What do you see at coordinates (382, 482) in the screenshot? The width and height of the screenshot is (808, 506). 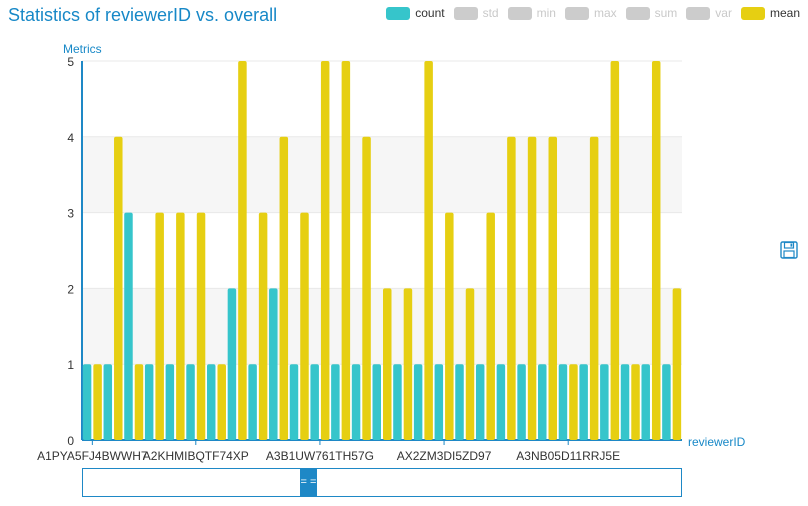 I see `data-zoom-slider: = =` at bounding box center [382, 482].